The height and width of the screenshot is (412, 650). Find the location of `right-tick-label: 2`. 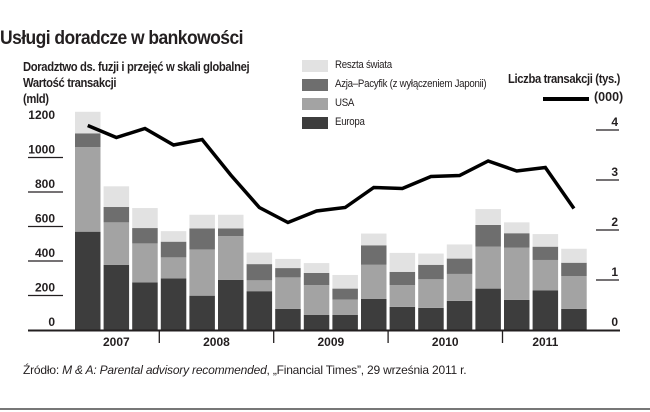

right-tick-label: 2 is located at coordinates (614, 222).